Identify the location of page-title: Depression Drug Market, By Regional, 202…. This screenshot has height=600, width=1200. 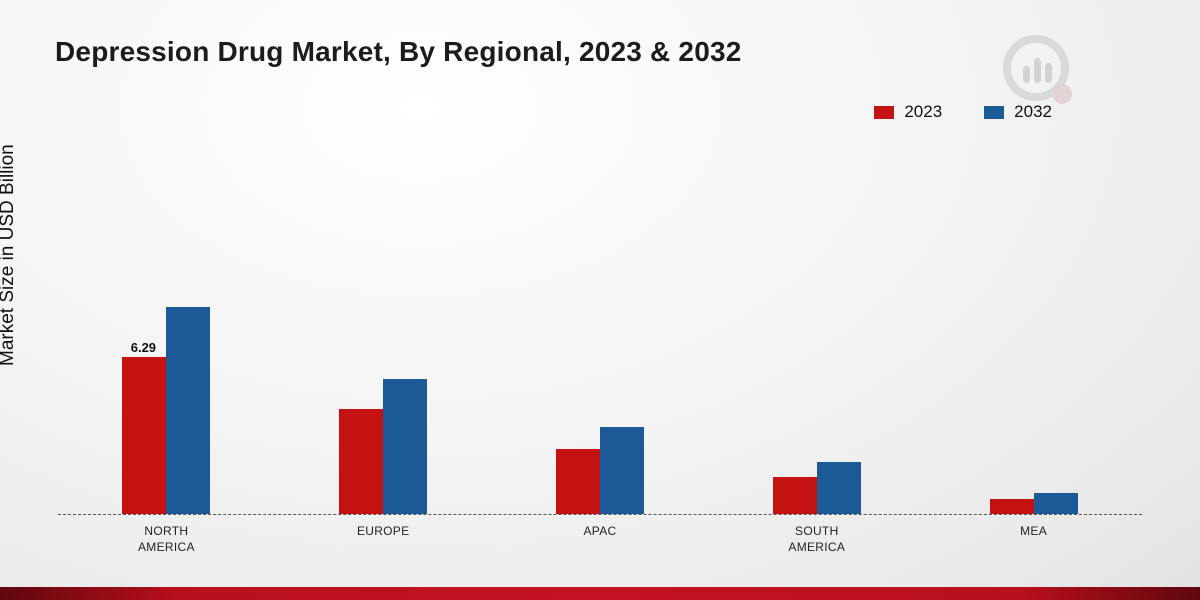
(398, 51).